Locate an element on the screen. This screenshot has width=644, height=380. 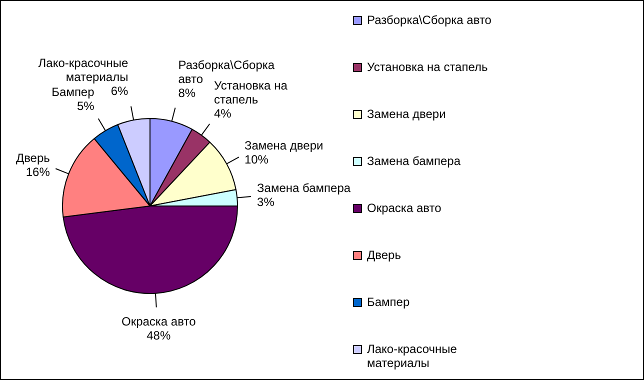
legend-label: Замена бампера is located at coordinates (414, 161).